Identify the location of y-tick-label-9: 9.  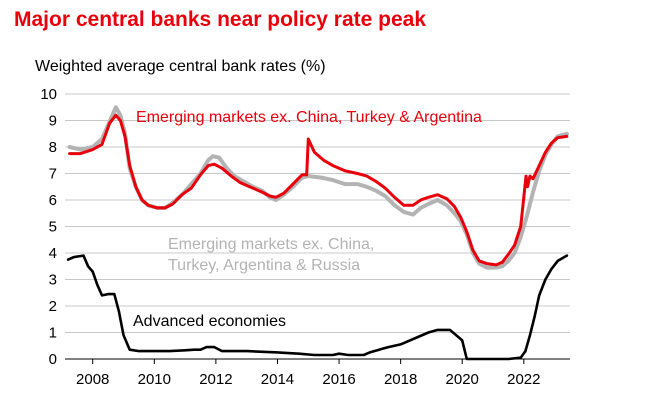
(53, 121).